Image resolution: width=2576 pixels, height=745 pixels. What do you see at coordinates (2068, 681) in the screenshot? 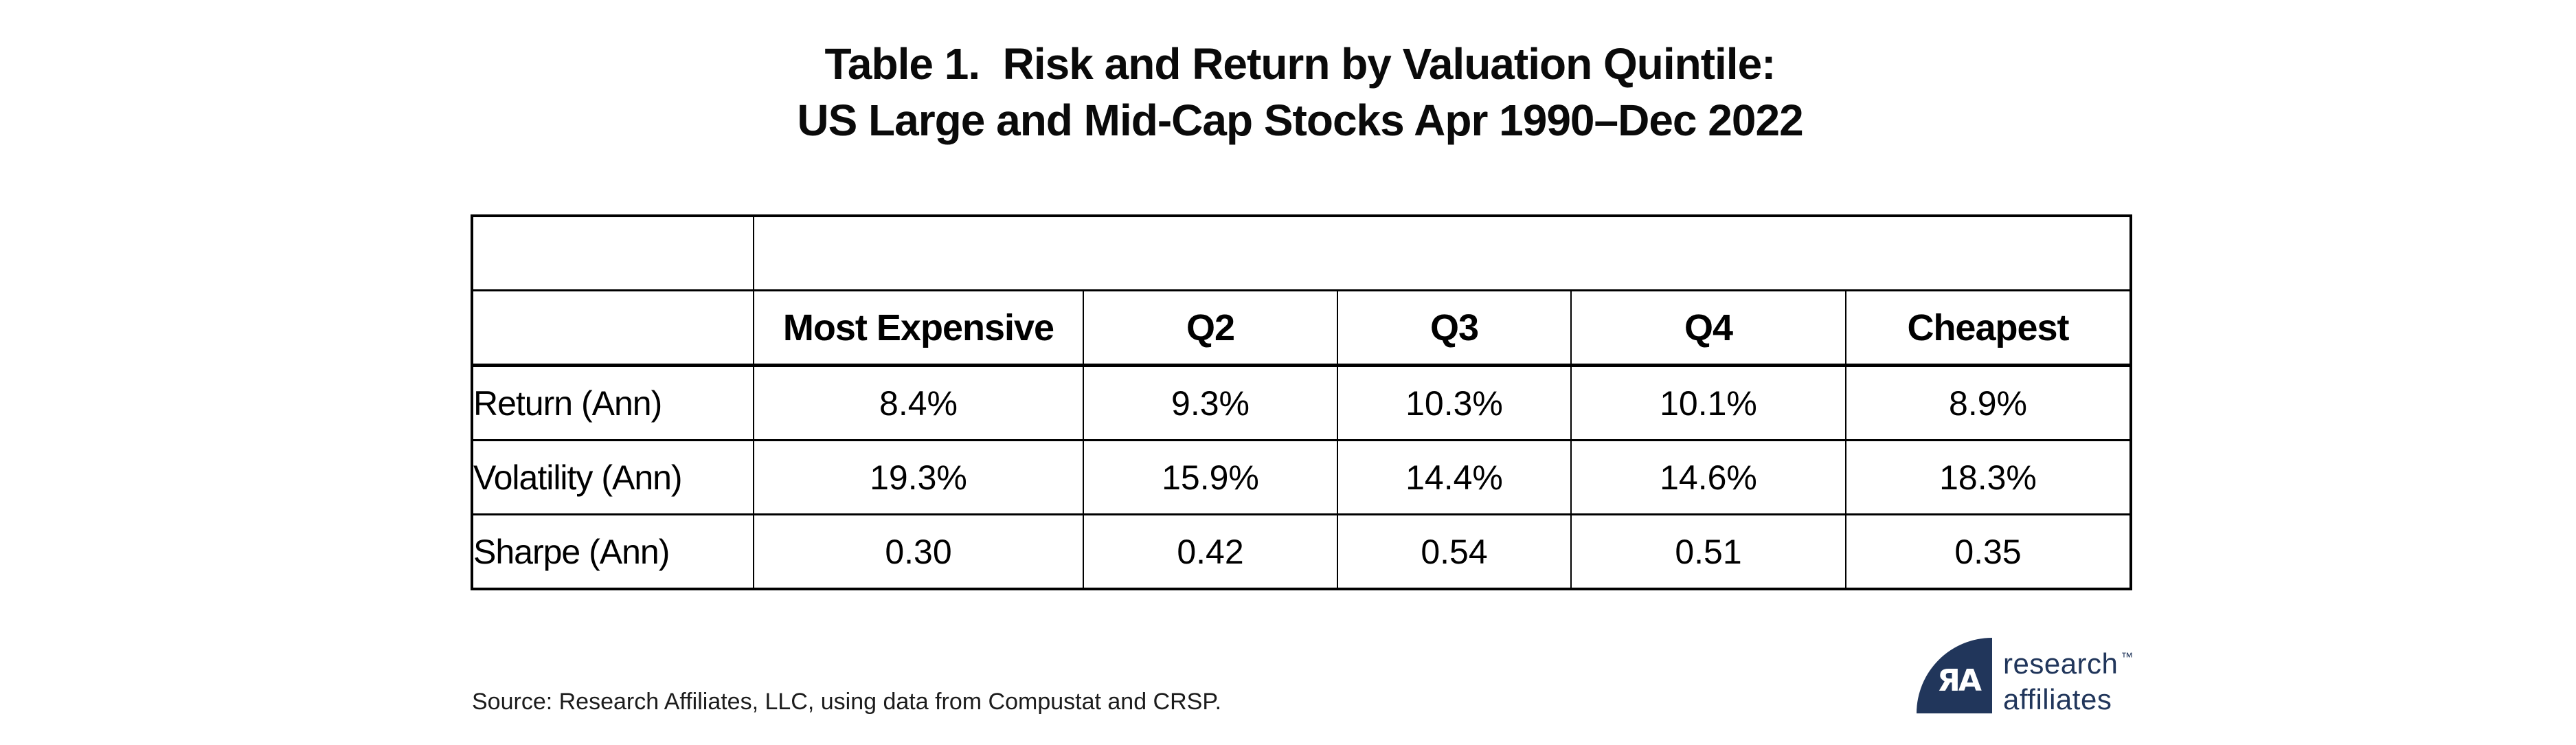
I see `logo-wordmark: research ™ affiliates` at bounding box center [2068, 681].